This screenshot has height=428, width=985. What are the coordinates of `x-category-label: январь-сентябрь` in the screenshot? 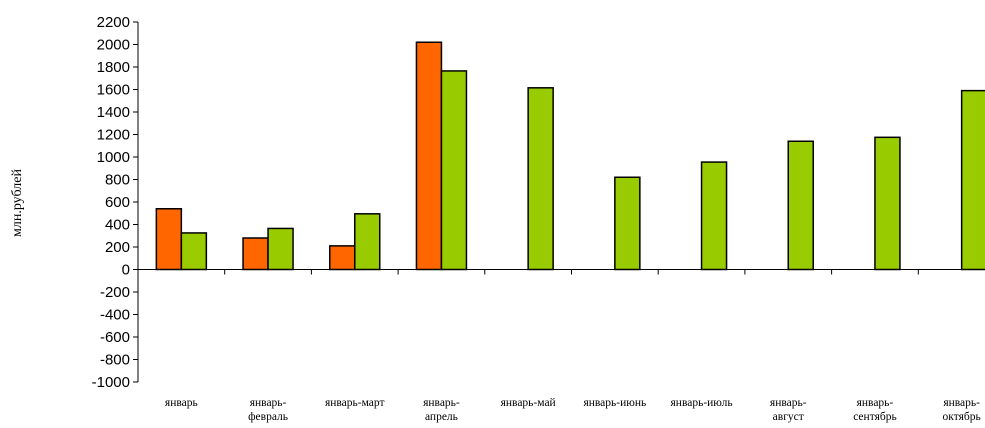 It's located at (875, 410).